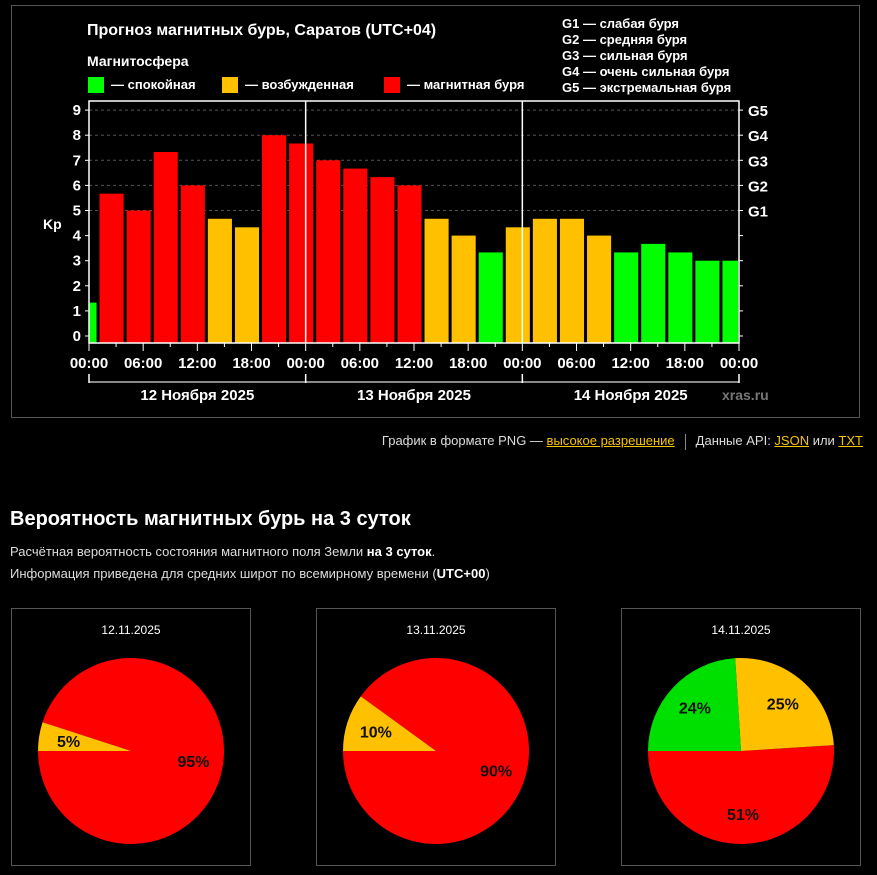 This screenshot has height=875, width=877. I want to click on divider, so click(685, 441).